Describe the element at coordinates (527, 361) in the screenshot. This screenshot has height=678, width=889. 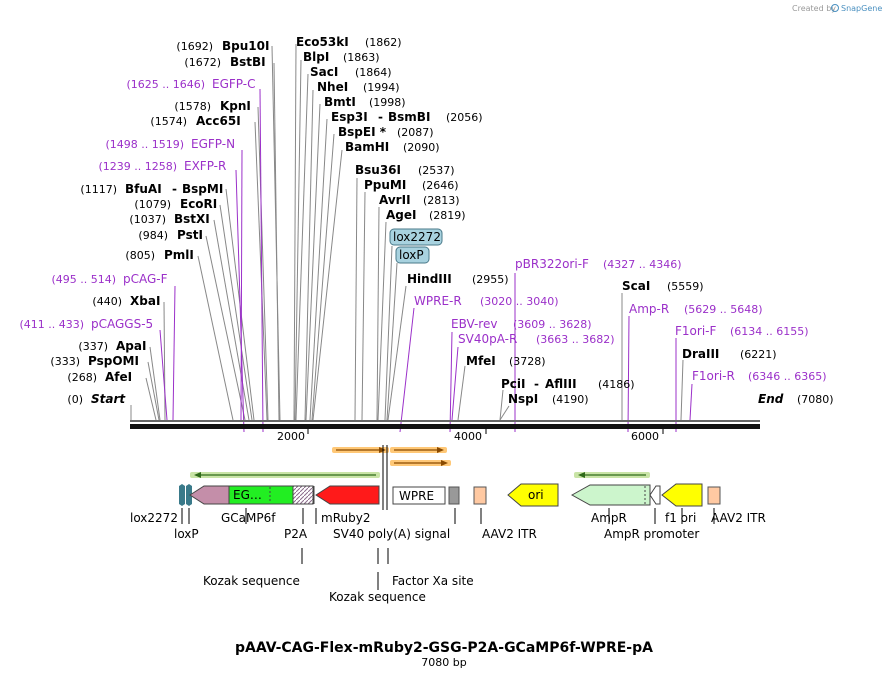
I see `label-pos: (3728)` at that location.